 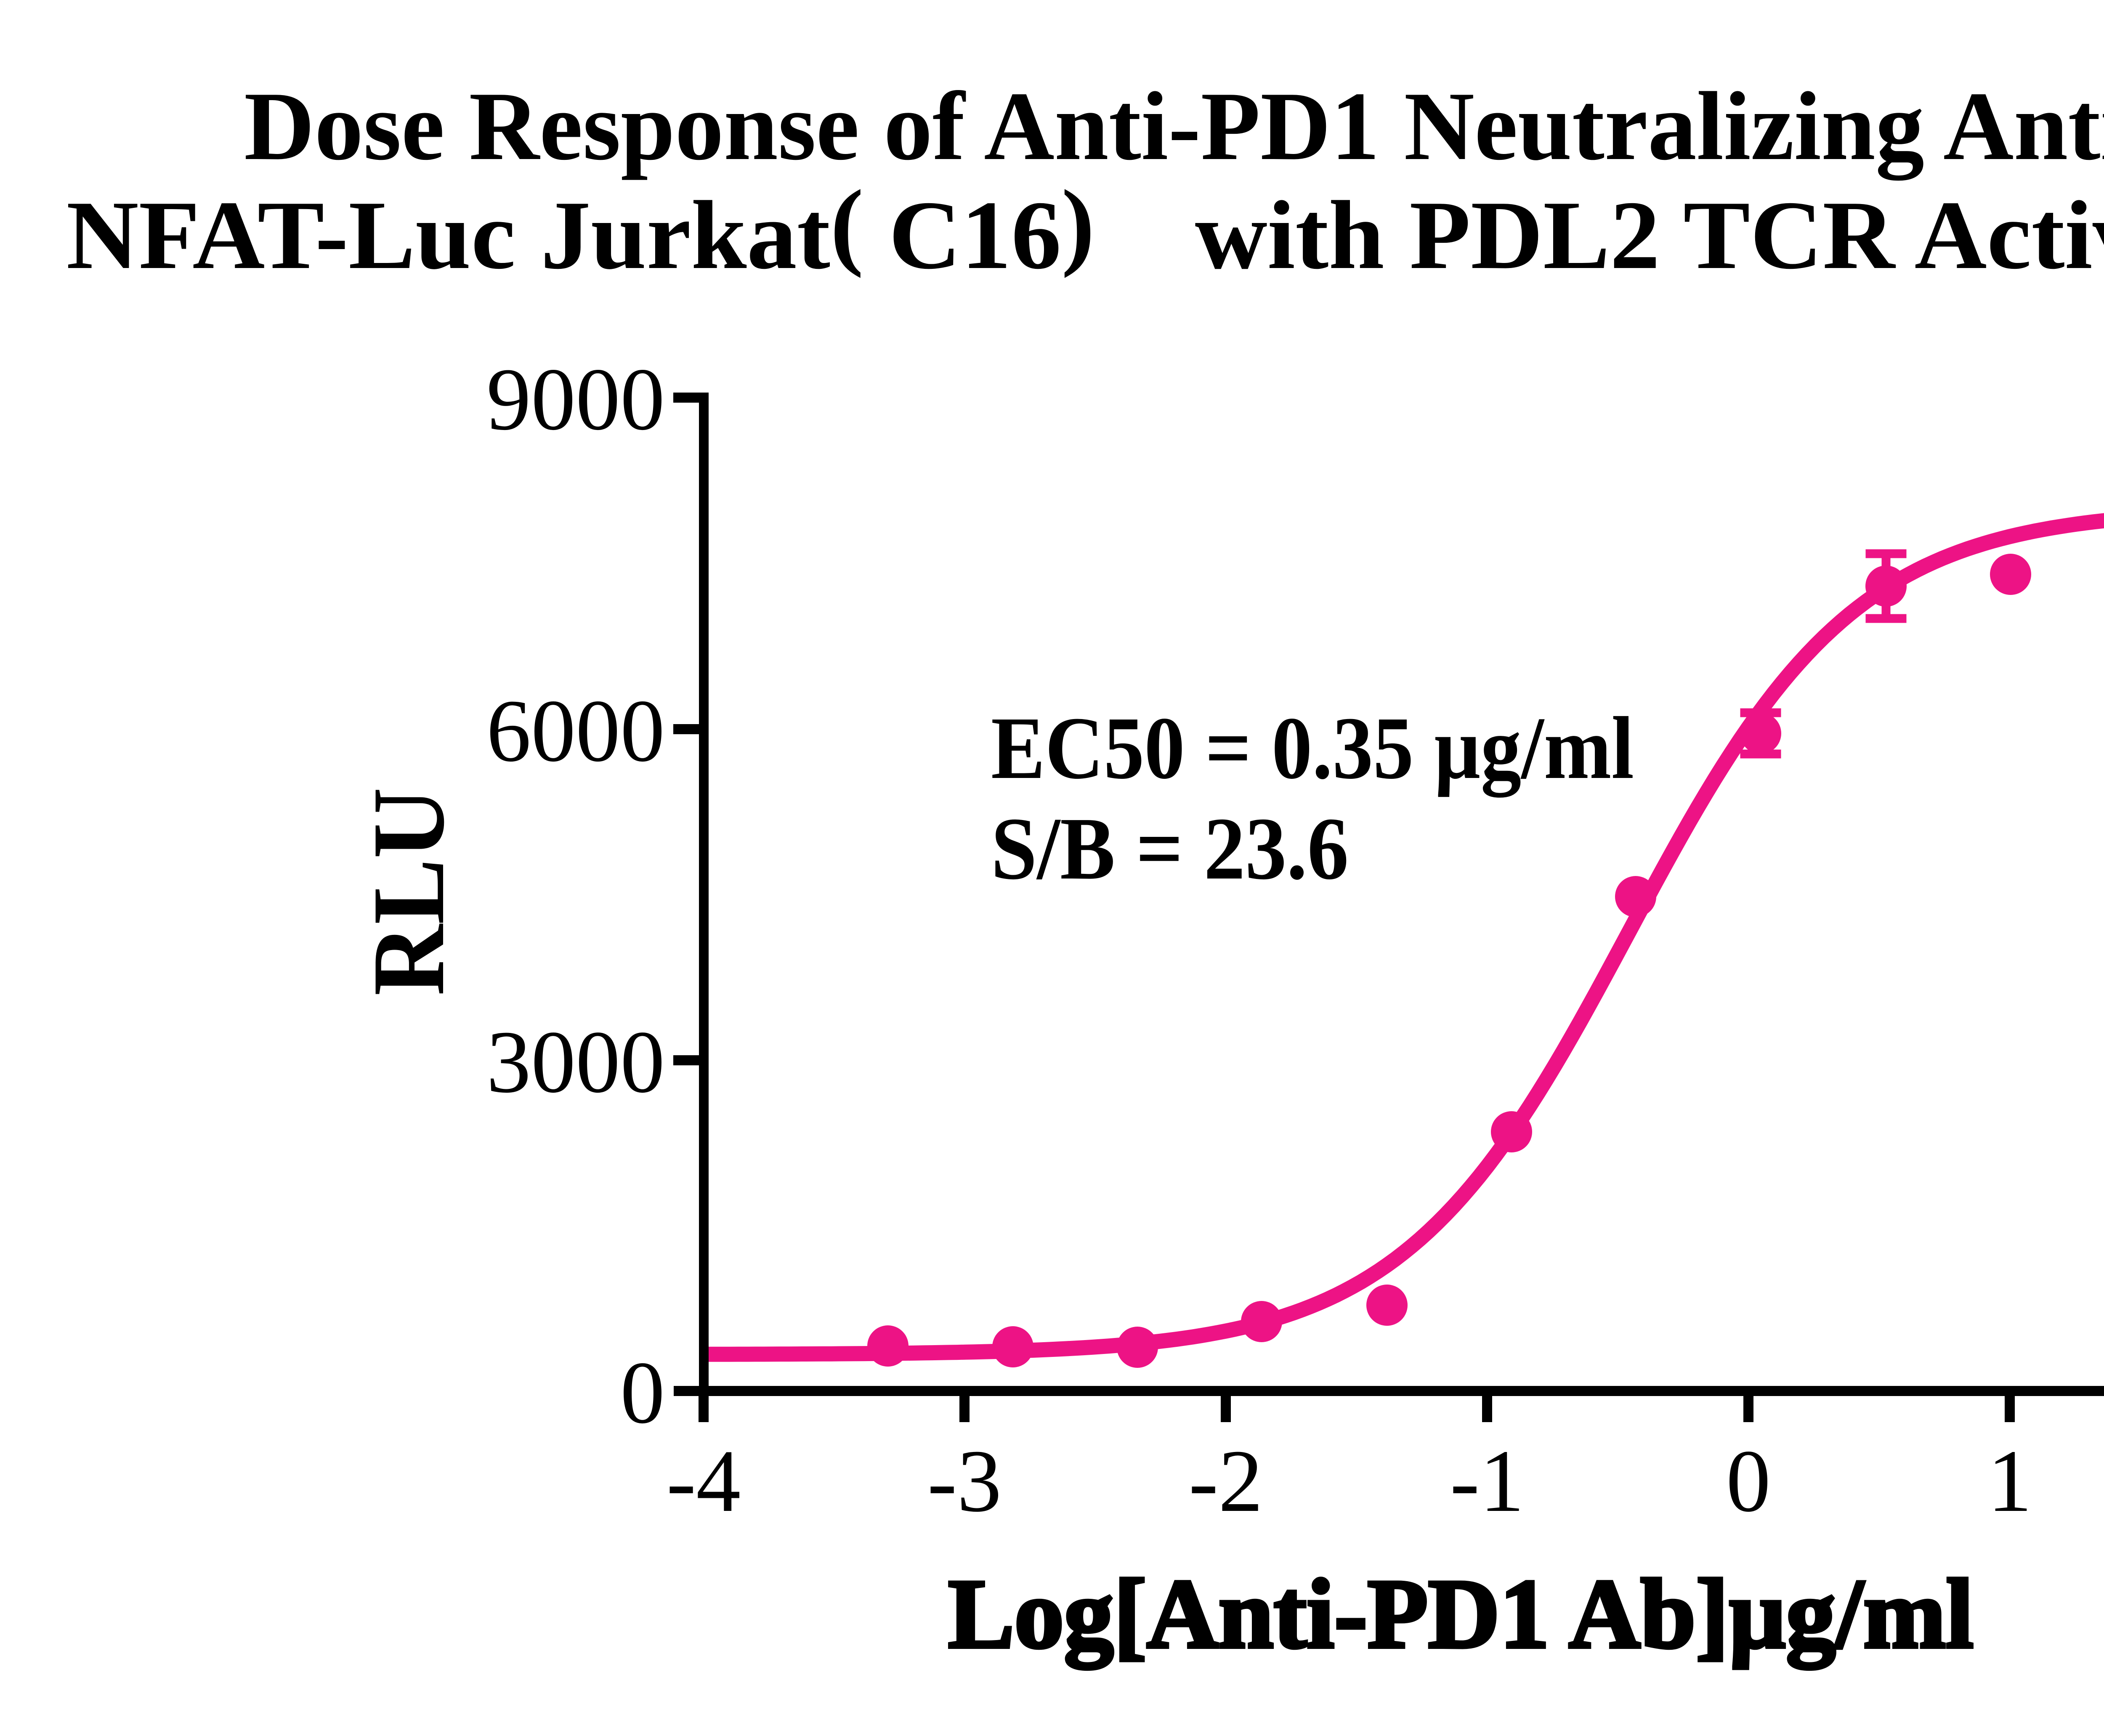 I want to click on svg-text: -4, so click(x=704, y=1480).